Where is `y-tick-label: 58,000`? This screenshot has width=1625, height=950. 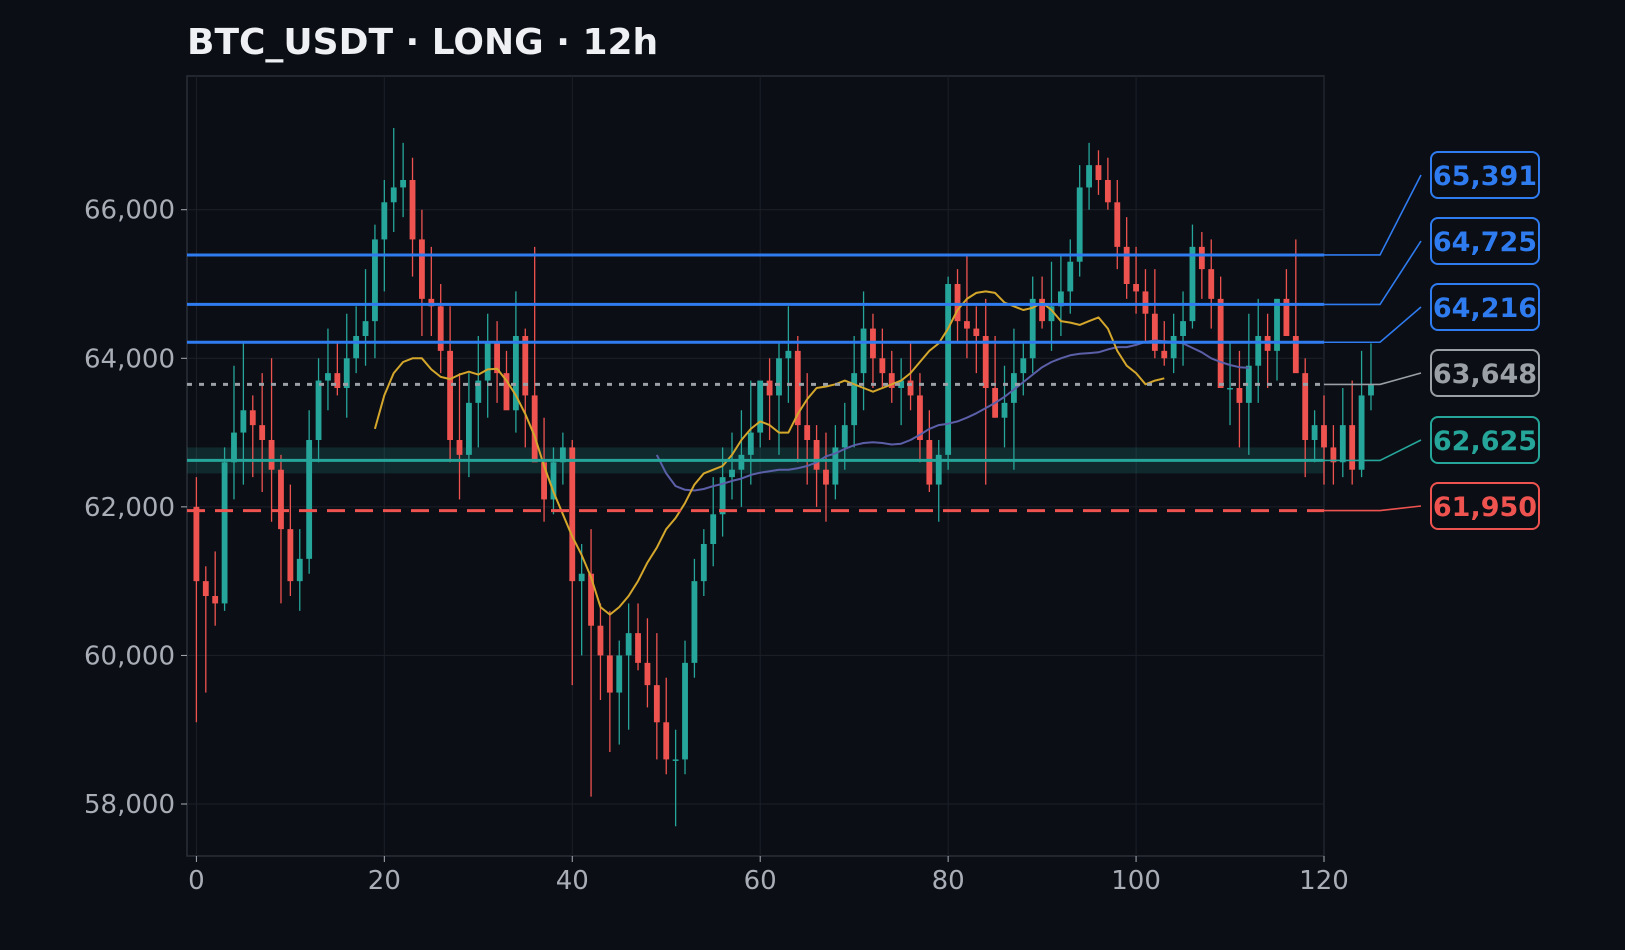
y-tick-label: 58,000 is located at coordinates (129, 805).